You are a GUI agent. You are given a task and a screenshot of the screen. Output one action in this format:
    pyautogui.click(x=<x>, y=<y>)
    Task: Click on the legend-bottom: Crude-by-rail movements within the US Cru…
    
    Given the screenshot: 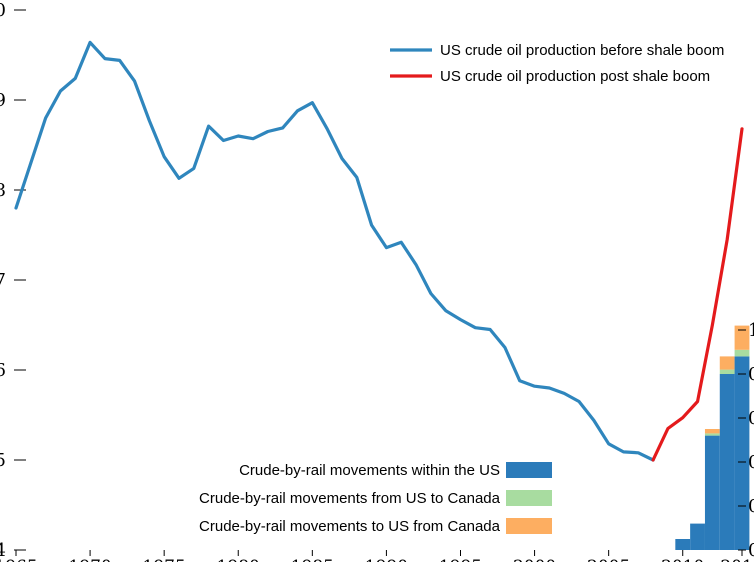 What is the action you would take?
    pyautogui.click(x=375, y=498)
    